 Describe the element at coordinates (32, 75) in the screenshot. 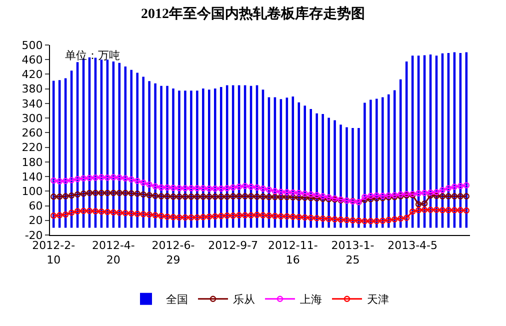

I see `y-tick-label: 420` at that location.